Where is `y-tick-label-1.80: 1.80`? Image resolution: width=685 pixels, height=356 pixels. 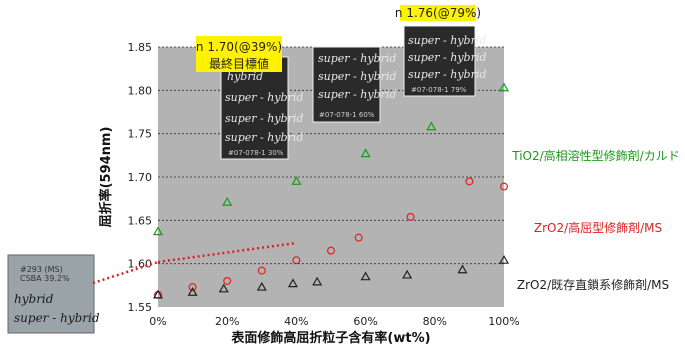 y-tick-label-1.80: 1.80 is located at coordinates (140, 90).